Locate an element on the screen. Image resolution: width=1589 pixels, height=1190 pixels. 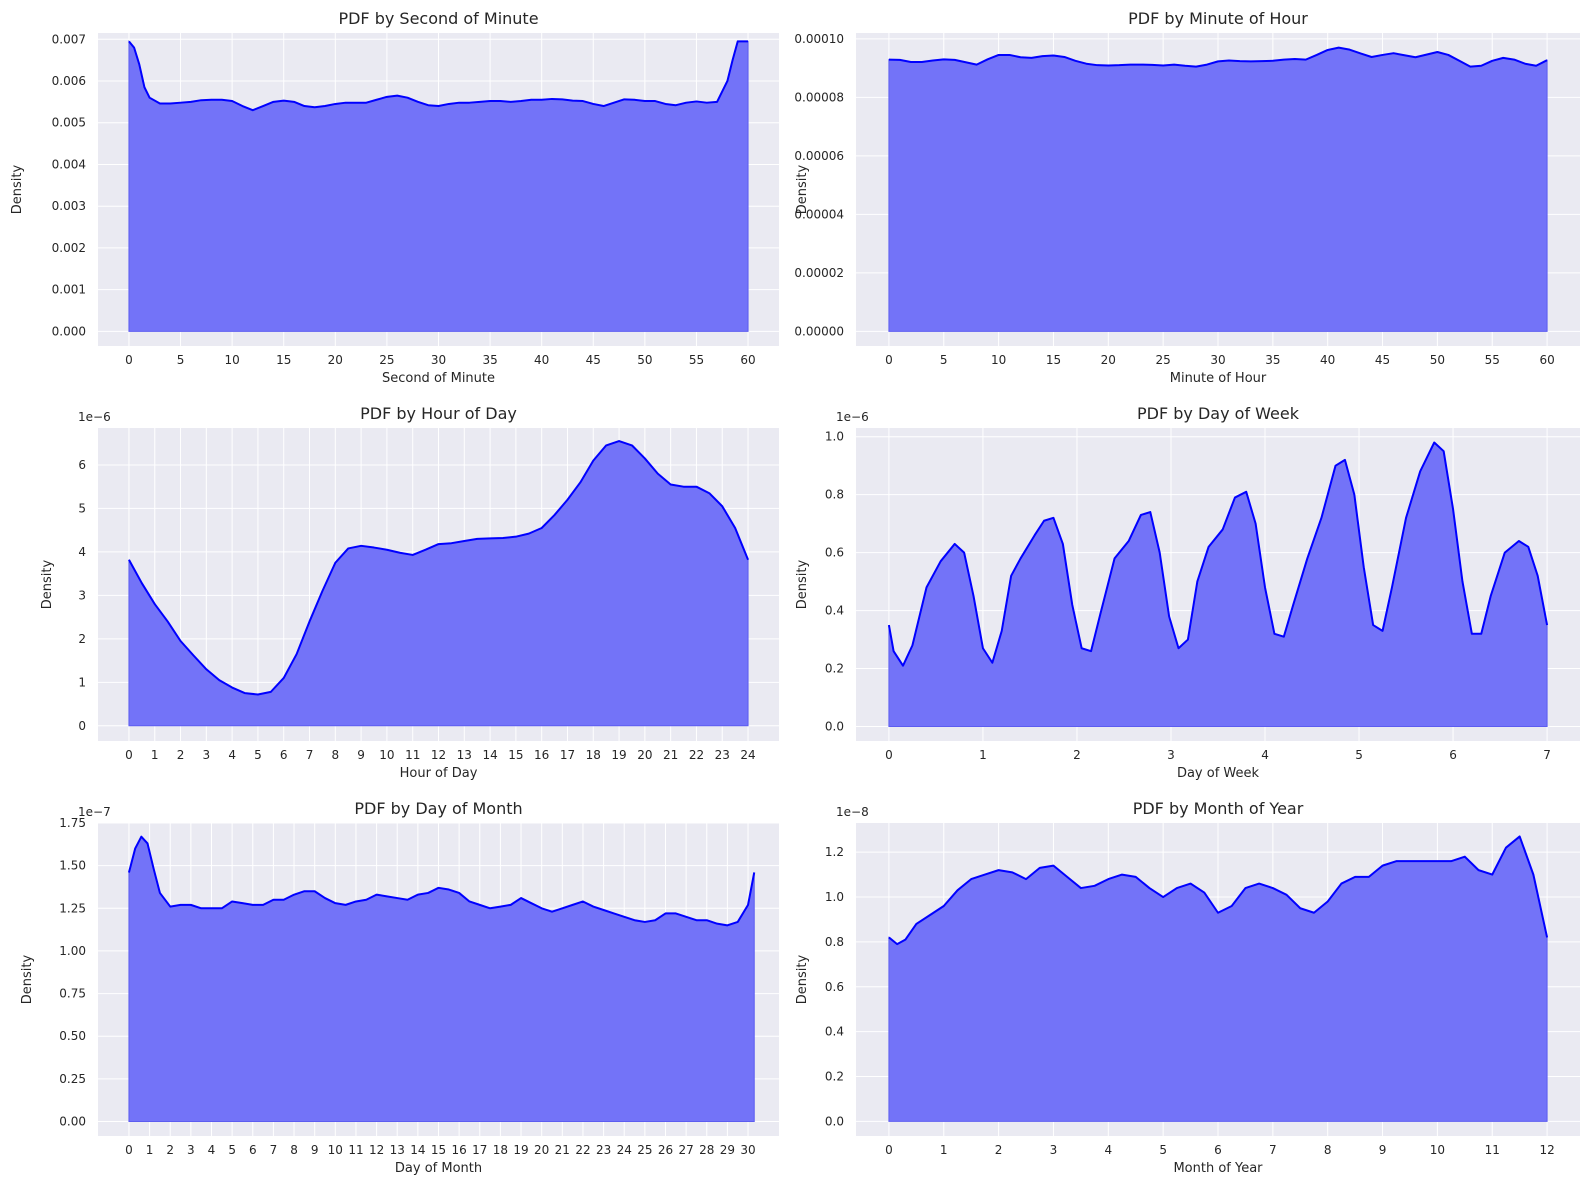
y-tick-label: 0.00002 is located at coordinates (819, 273).